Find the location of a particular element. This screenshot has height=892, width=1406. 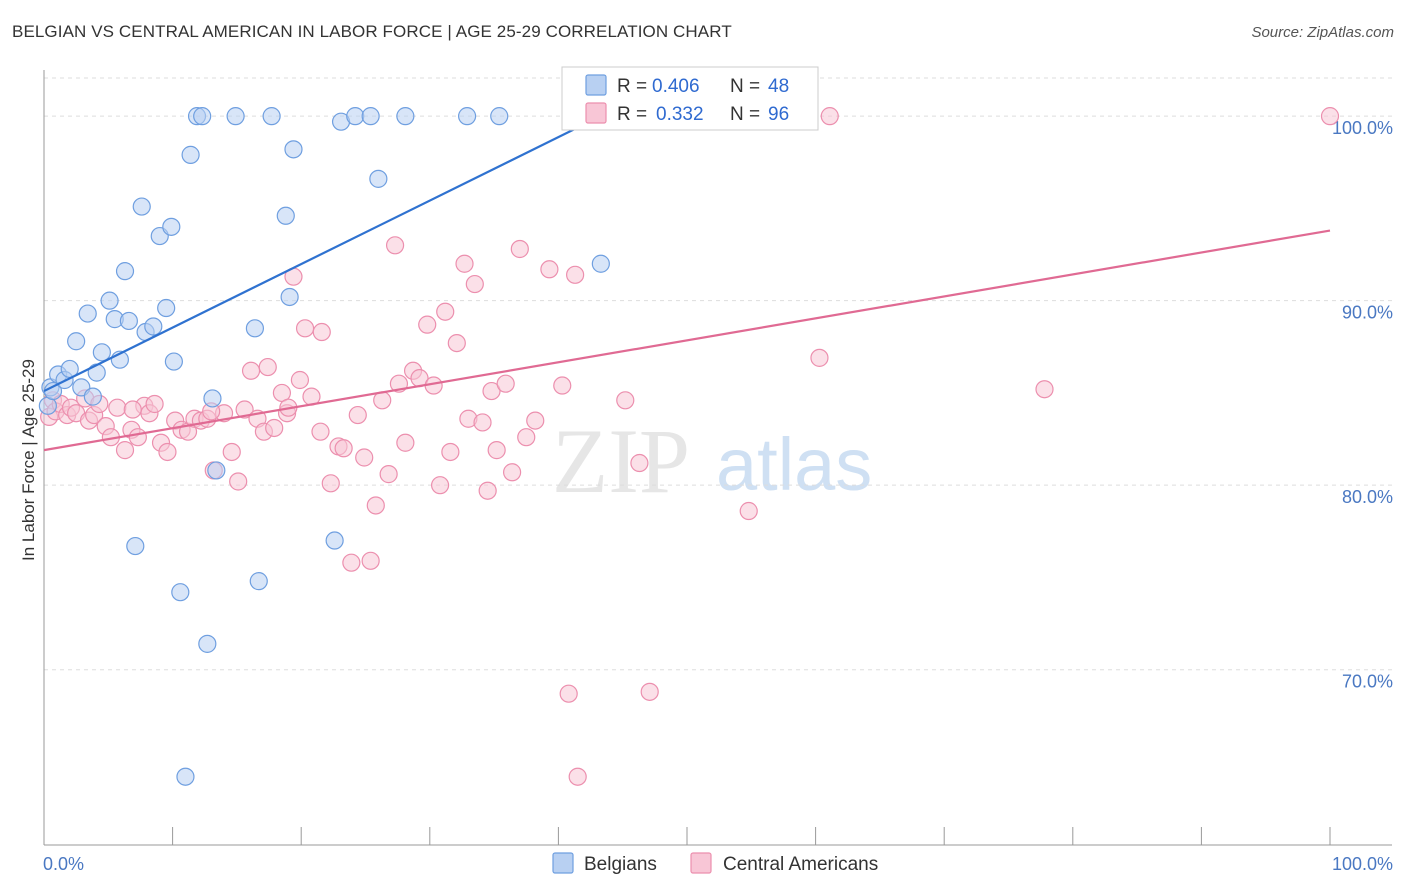

watermark-atlas: atlas is located at coordinates (794, 464).